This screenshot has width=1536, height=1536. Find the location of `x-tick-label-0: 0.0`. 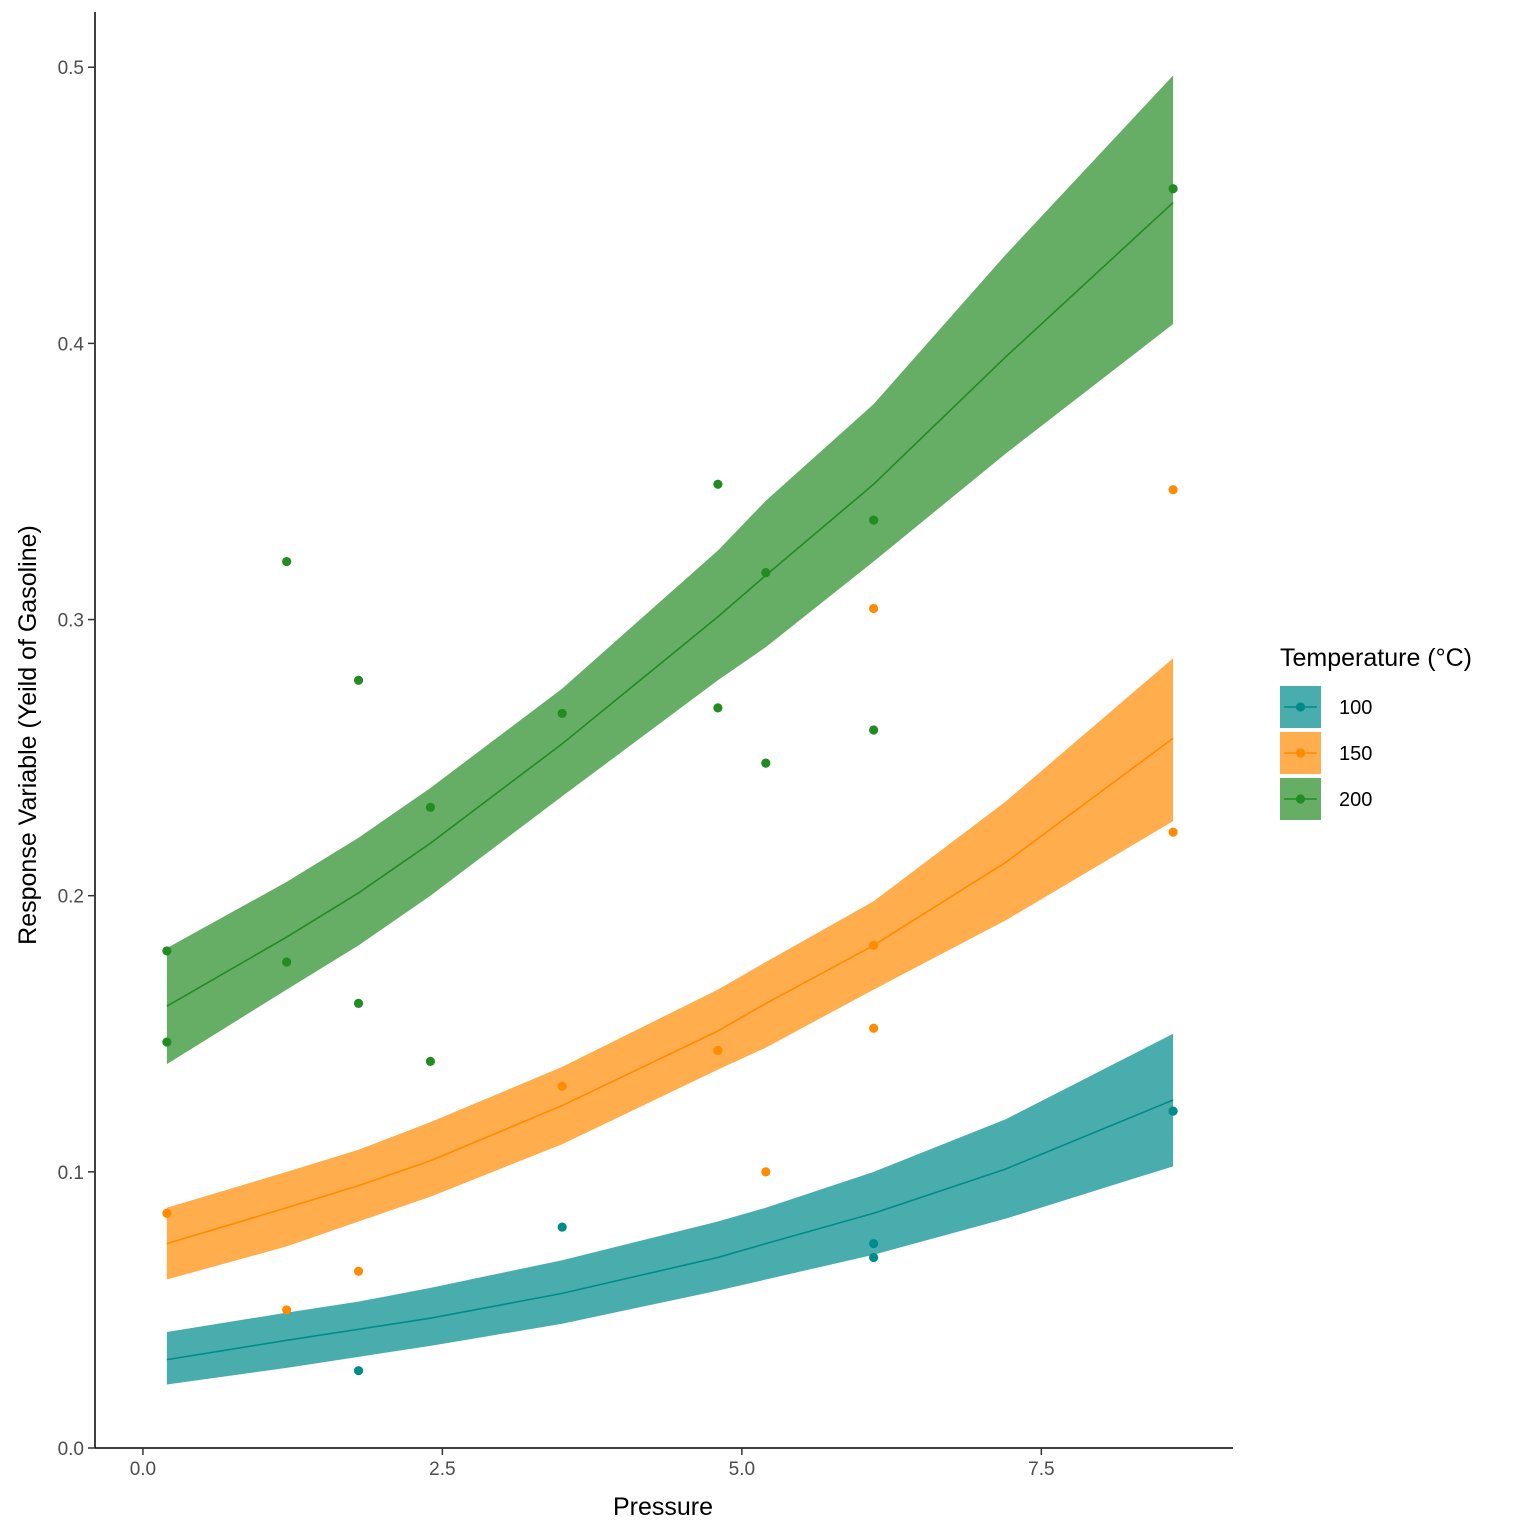

x-tick-label-0: 0.0 is located at coordinates (143, 1469).